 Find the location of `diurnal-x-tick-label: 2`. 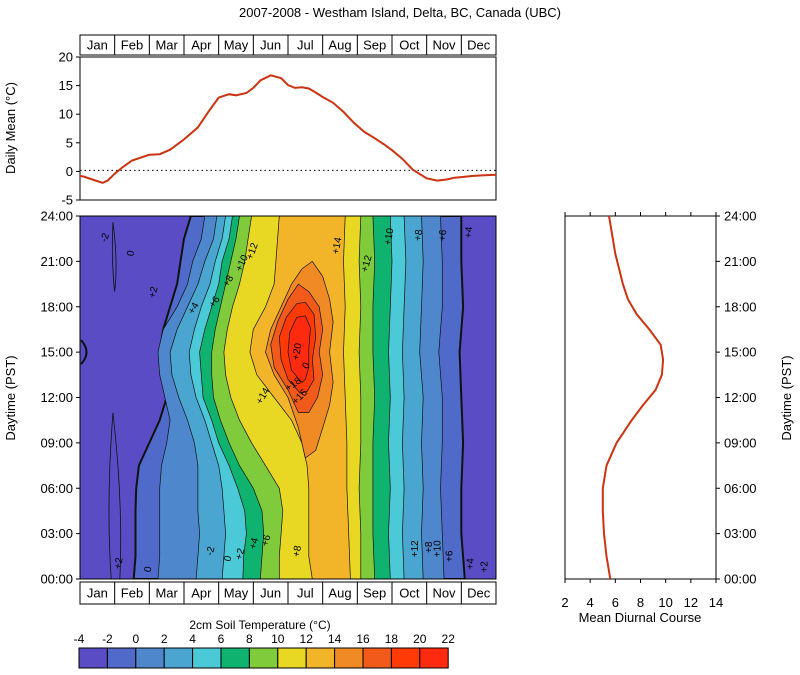

diurnal-x-tick-label: 2 is located at coordinates (564, 602).